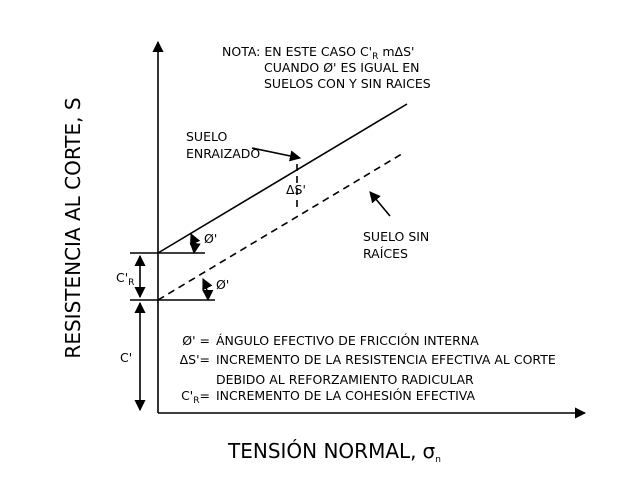 The height and width of the screenshot is (477, 635). Describe the element at coordinates (385, 253) in the screenshot. I see `label: RAÍCES` at that location.